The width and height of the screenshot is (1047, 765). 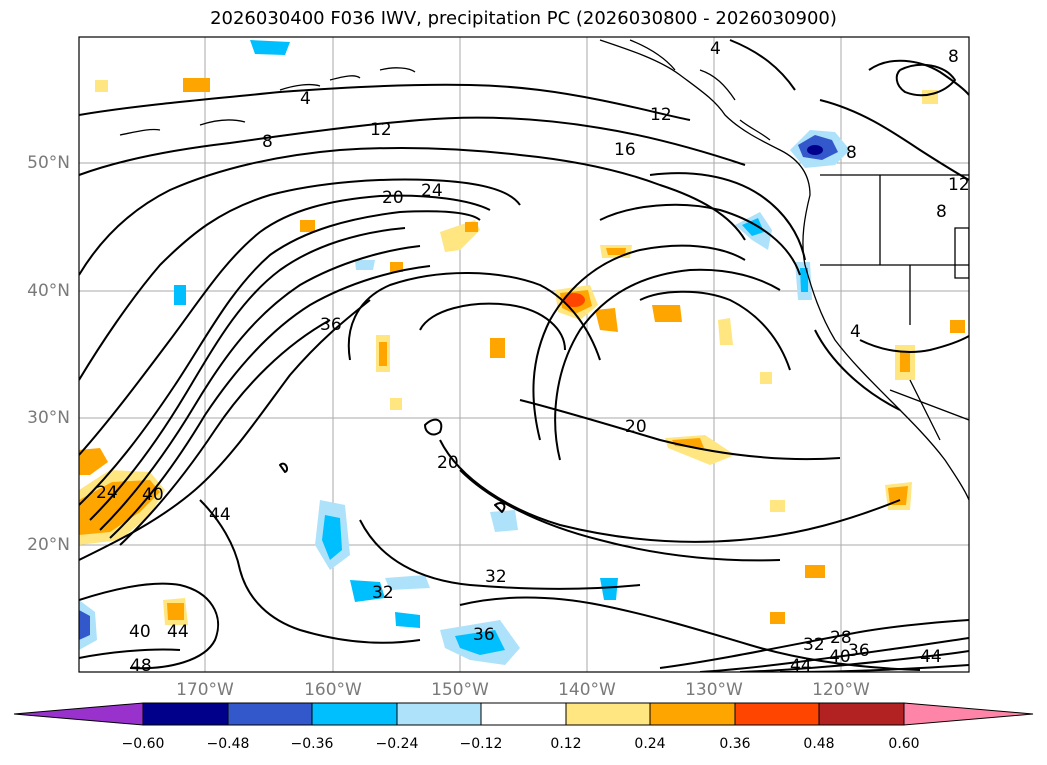 I want to click on colorbar, so click(x=523, y=714).